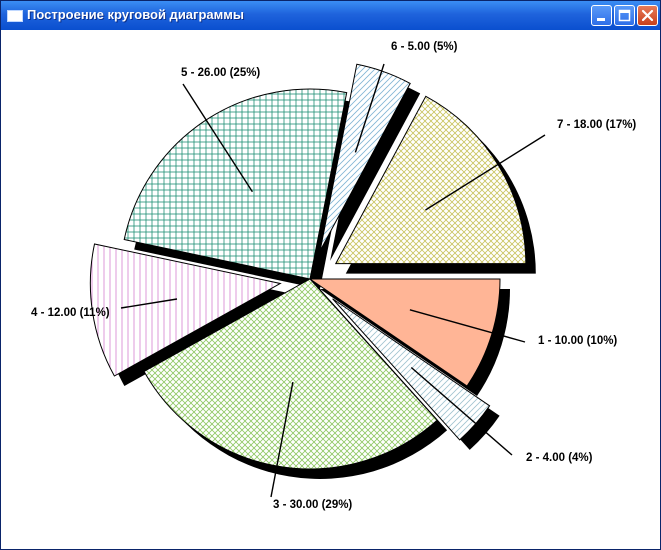  I want to click on slice-label-5: 5 - 26.00 (25%), so click(220, 73).